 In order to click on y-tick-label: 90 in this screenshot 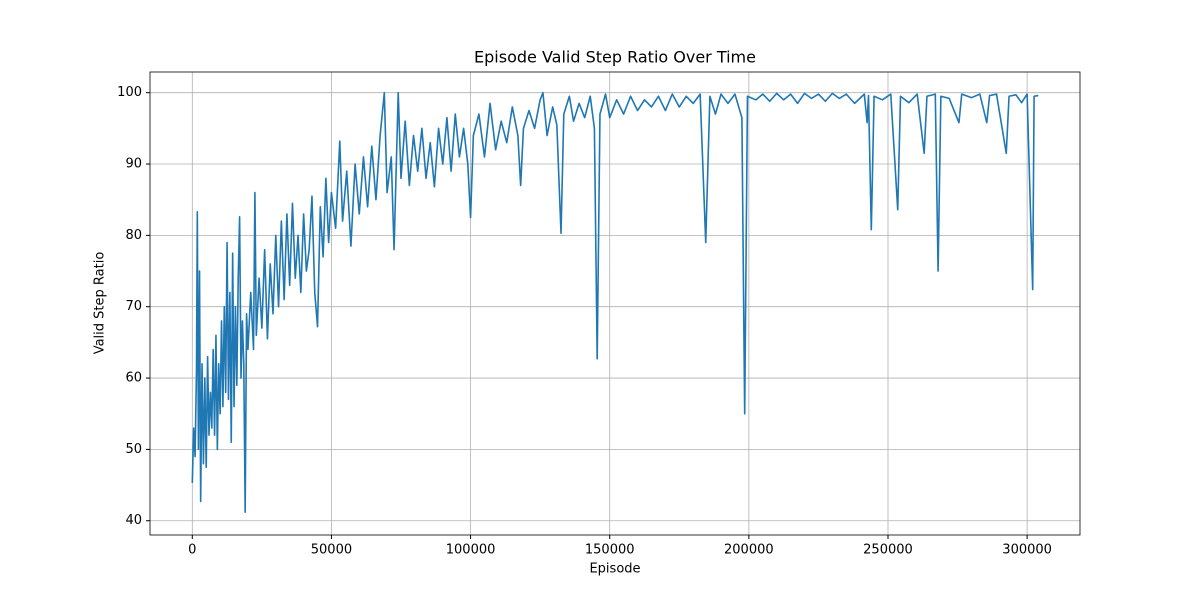, I will do `click(133, 164)`.